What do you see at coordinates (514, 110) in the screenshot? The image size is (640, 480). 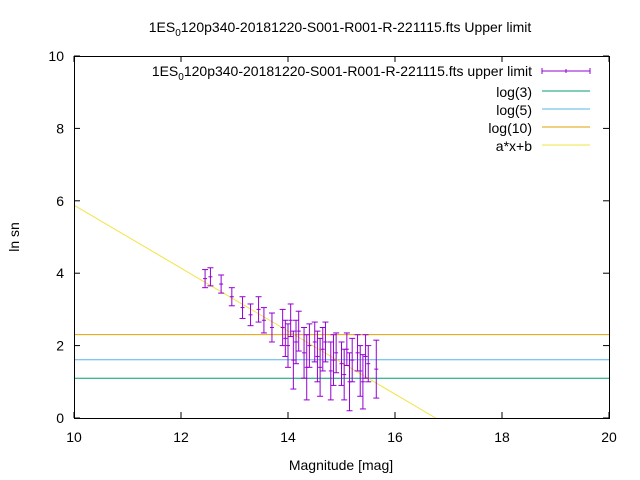 I see `legend-label-log5: log(5)` at bounding box center [514, 110].